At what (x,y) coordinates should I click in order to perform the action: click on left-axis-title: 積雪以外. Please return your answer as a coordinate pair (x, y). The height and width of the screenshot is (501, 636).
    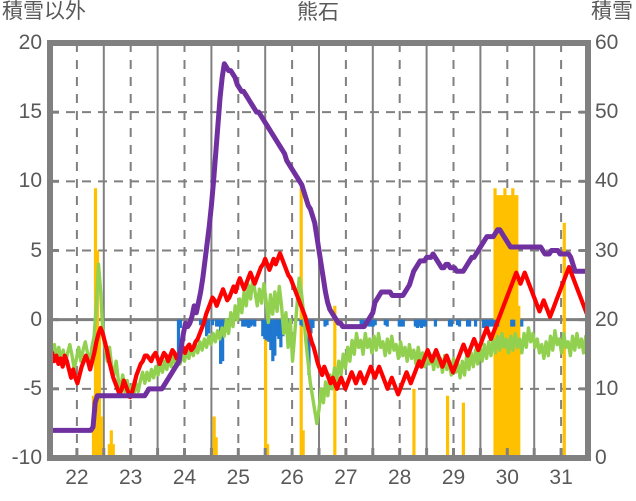
    Looking at the image, I should click on (44, 11).